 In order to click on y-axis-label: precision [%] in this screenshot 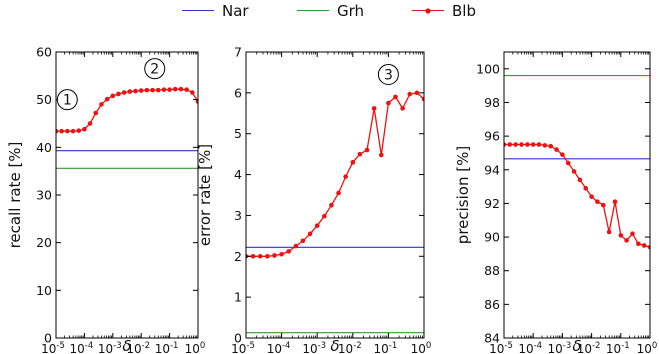, I will do `click(463, 195)`.